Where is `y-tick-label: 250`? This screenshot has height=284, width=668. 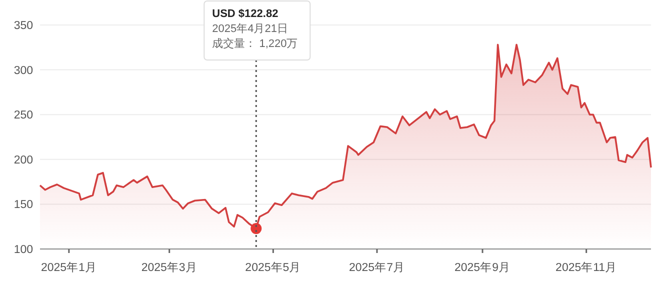 y-tick-label: 250 is located at coordinates (23, 116).